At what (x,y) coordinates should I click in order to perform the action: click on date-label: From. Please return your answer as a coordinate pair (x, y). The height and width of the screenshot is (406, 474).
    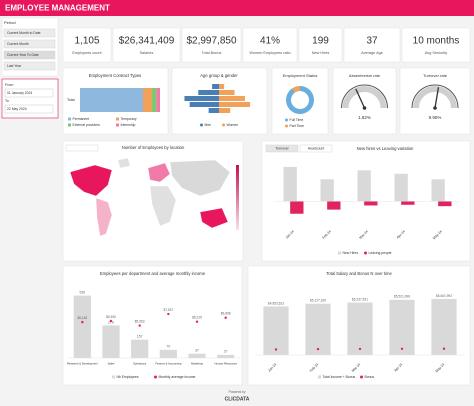
    Looking at the image, I should click on (9, 85).